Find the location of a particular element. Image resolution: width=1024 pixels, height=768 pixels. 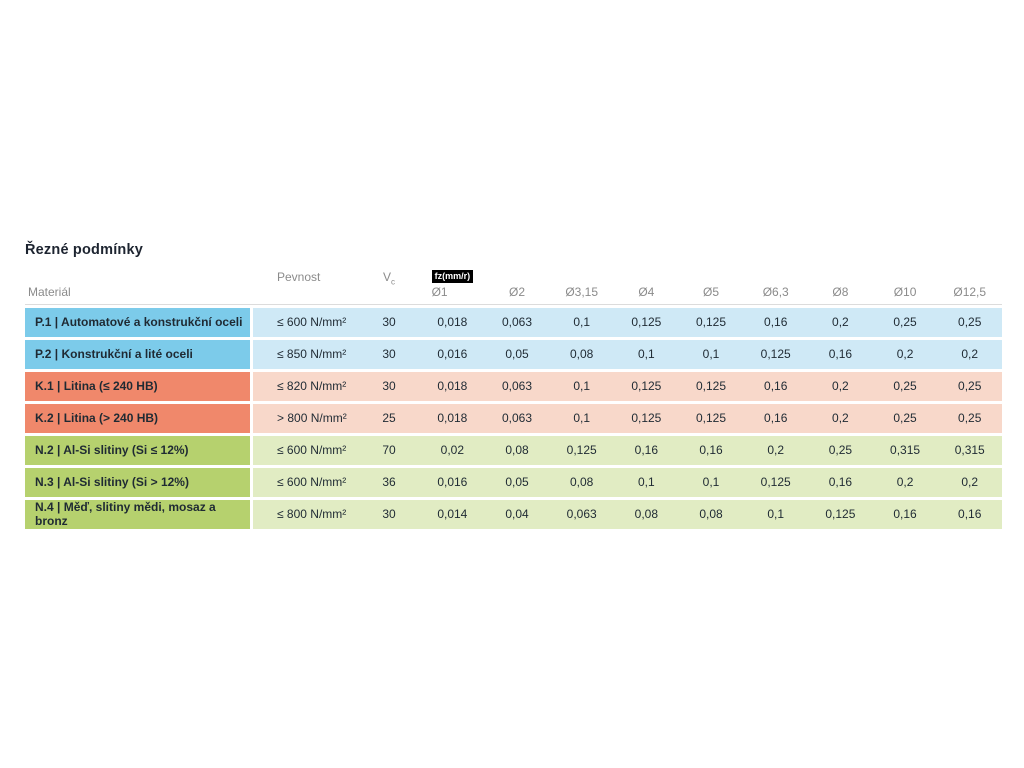

col-header-diameter-6: Ø6,3 is located at coordinates (775, 284).